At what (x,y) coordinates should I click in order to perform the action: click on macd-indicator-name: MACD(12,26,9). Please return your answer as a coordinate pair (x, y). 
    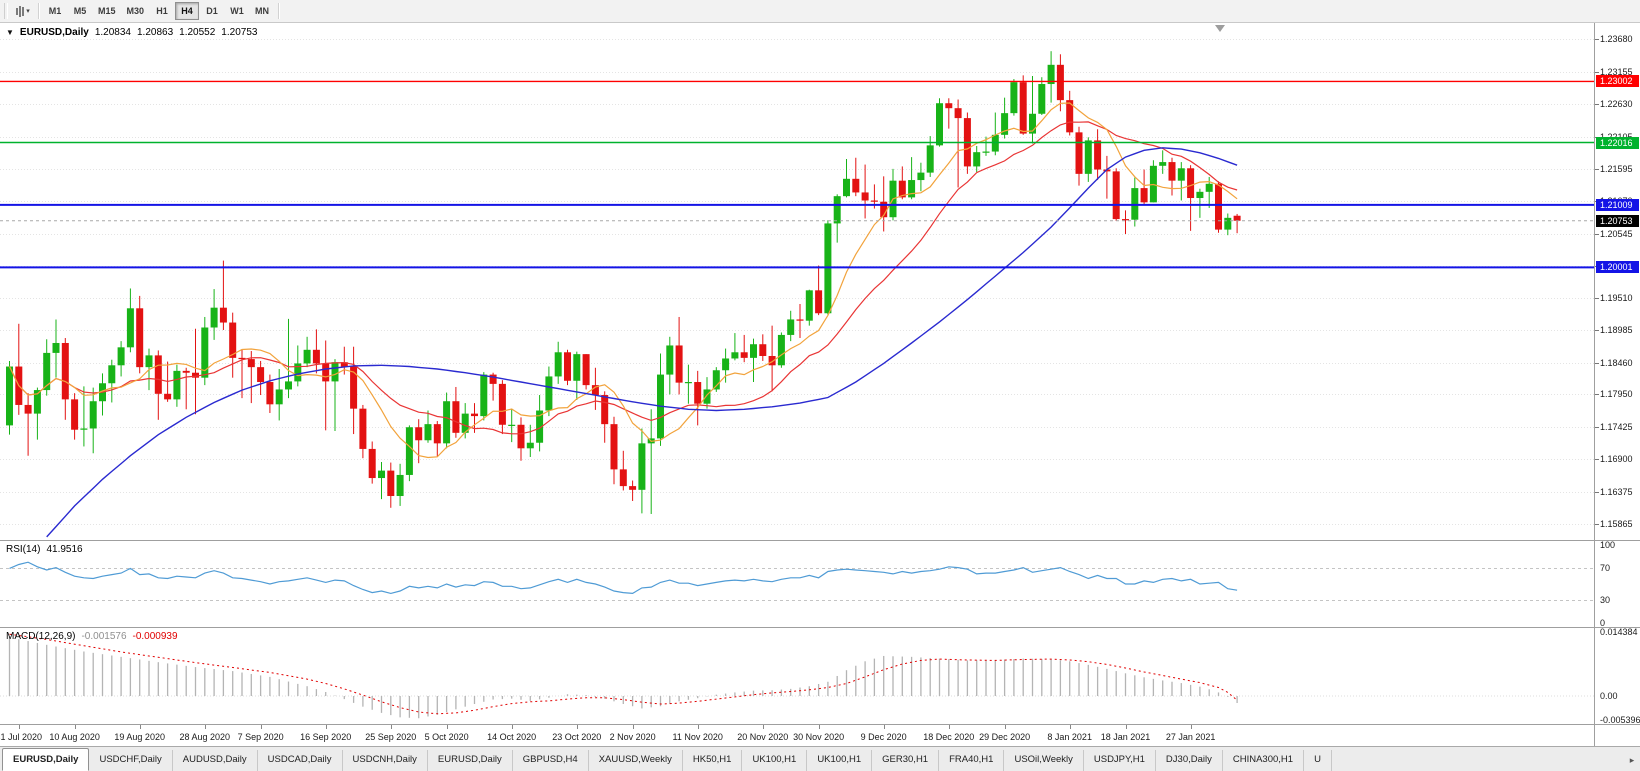
    Looking at the image, I should click on (41, 636).